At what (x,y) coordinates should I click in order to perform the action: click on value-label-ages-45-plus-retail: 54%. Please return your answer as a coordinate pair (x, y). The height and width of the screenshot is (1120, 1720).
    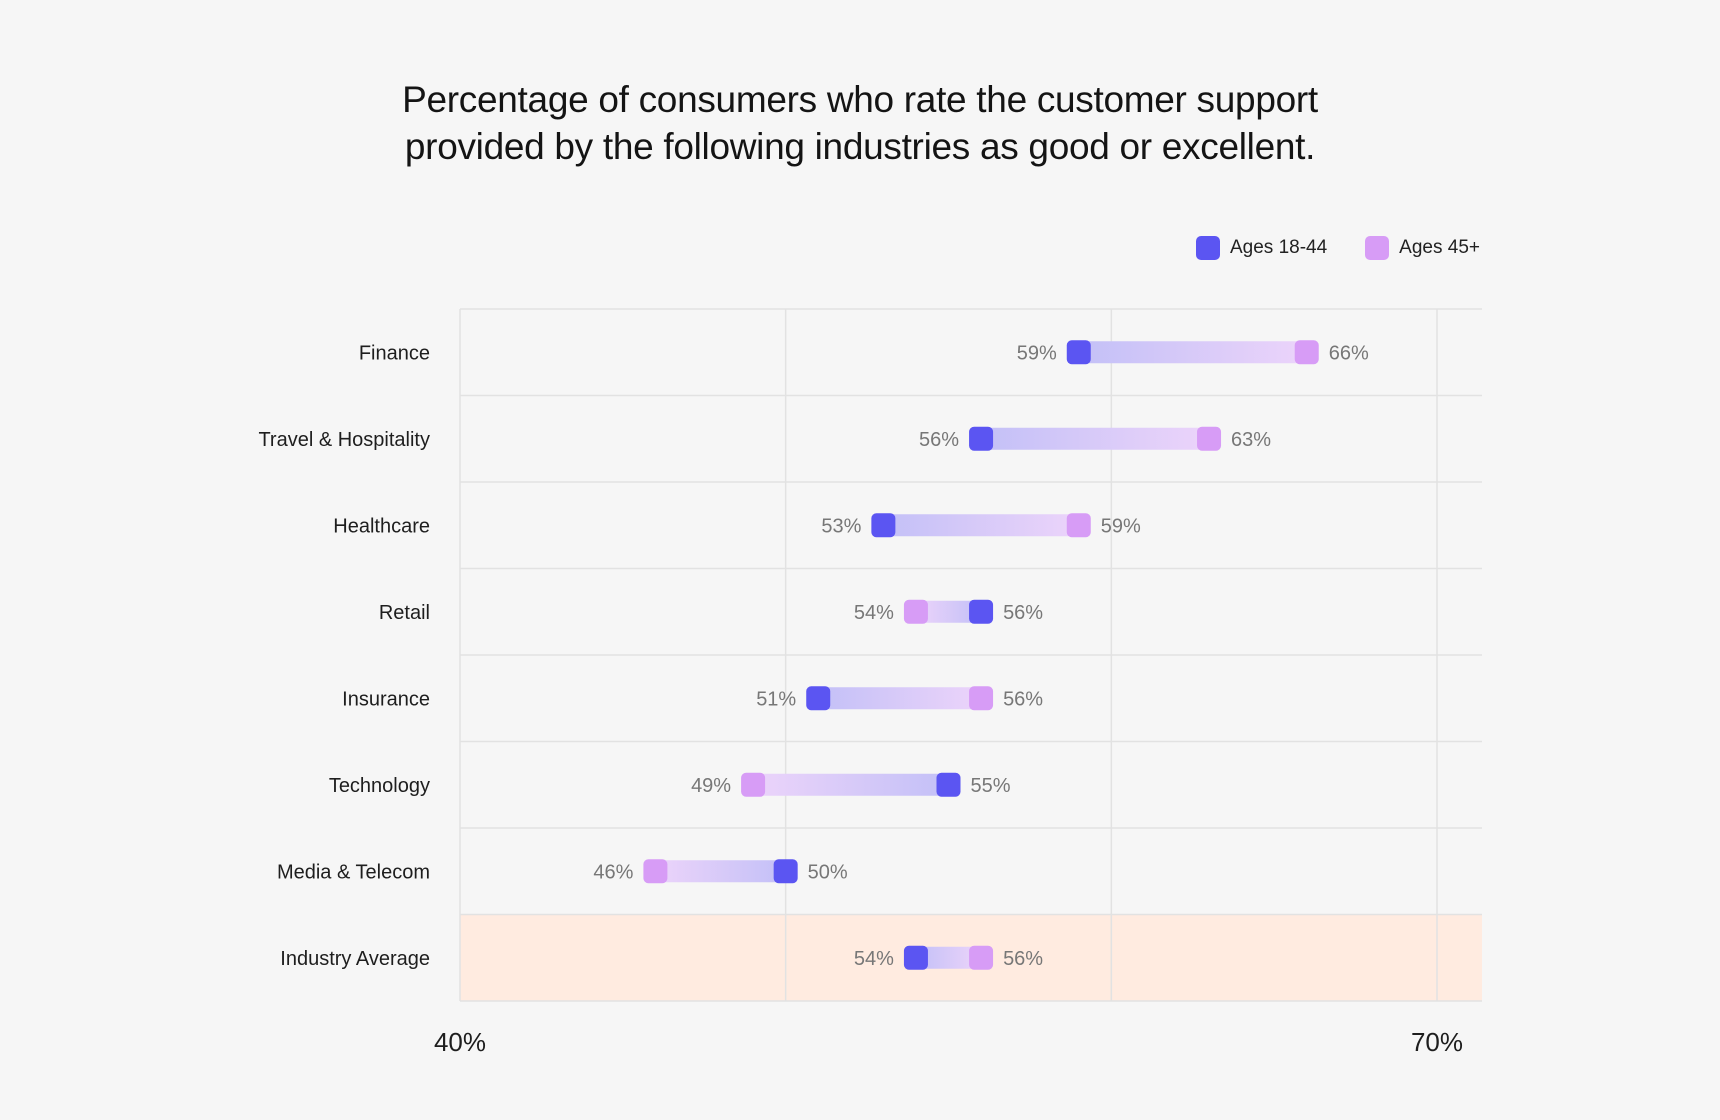
    Looking at the image, I should click on (874, 613).